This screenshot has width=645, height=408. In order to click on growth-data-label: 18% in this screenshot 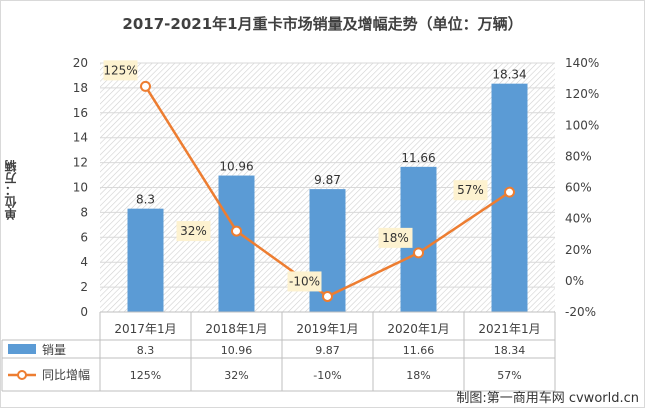, I will do `click(395, 238)`.